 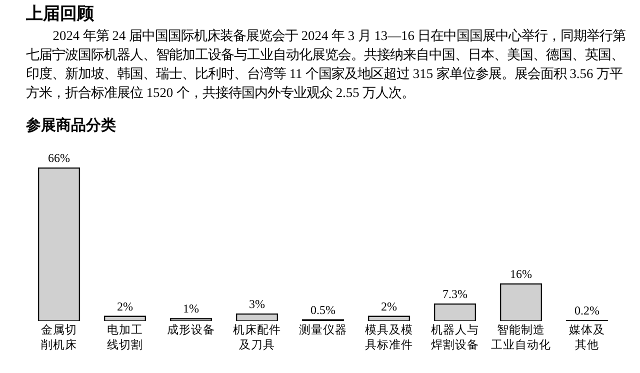 What do you see at coordinates (587, 311) in the screenshot?
I see `data-label: 0.2%` at bounding box center [587, 311].